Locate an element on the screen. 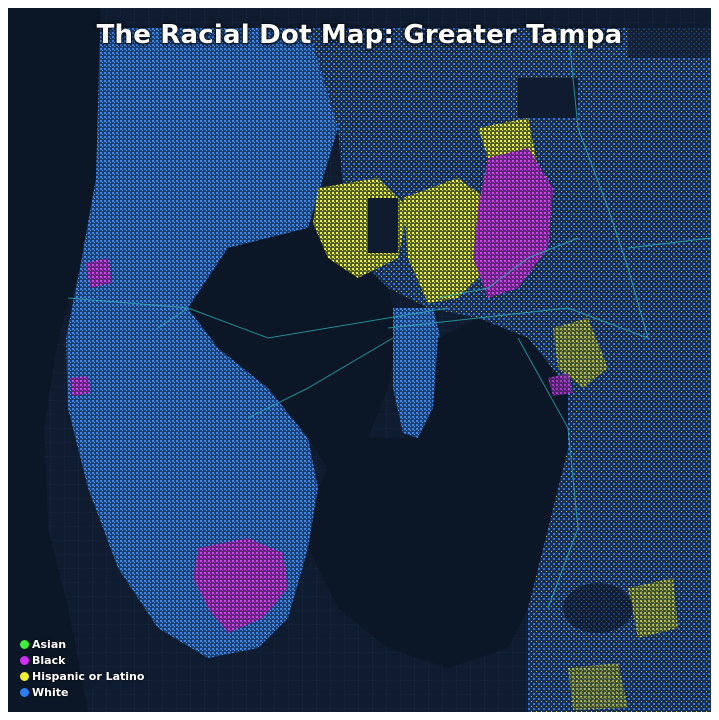 This screenshot has height=720, width=719. legend: Asian Black Hispanic or Latino White is located at coordinates (82, 668).